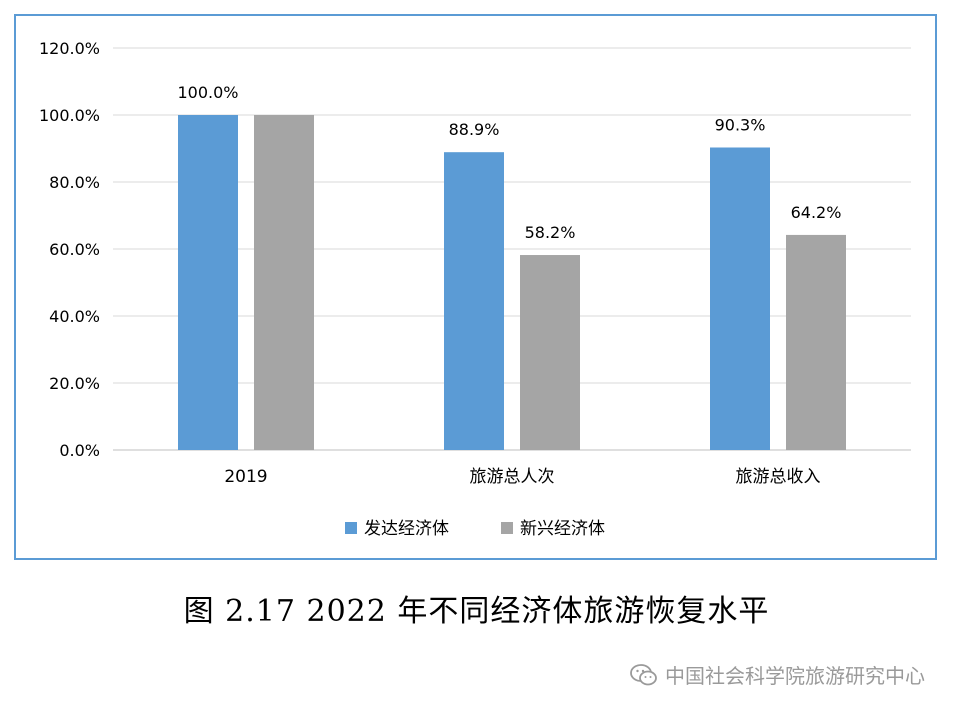 The height and width of the screenshot is (715, 953). I want to click on y-axis-ticks: 0.0% 20.0% 40.0% 60.0% 80.0% 100.0% 120.0%, so click(69, 249).